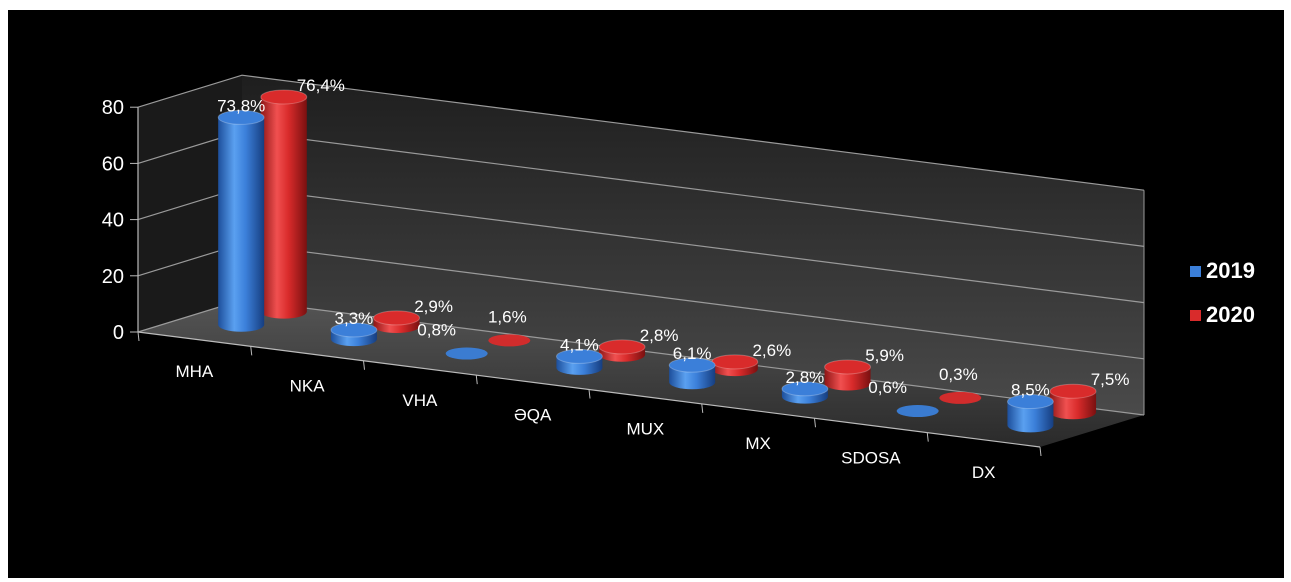 This screenshot has width=1291, height=582. Describe the element at coordinates (354, 318) in the screenshot. I see `data-label: 3,3%` at that location.